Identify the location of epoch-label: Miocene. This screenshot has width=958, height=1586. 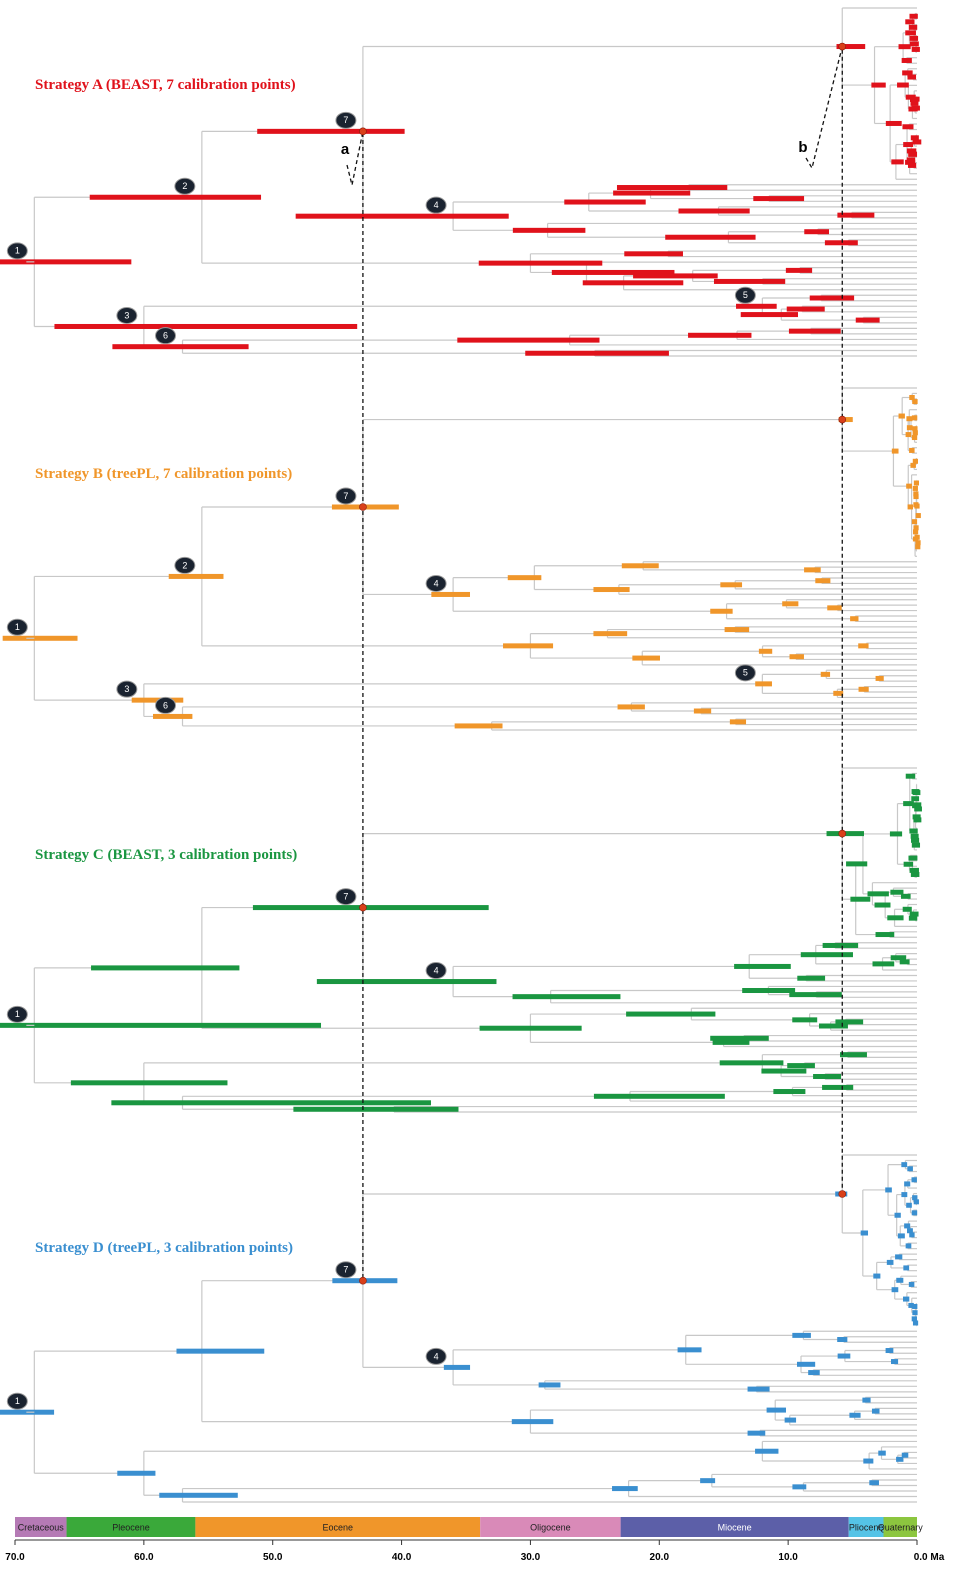
(735, 1527).